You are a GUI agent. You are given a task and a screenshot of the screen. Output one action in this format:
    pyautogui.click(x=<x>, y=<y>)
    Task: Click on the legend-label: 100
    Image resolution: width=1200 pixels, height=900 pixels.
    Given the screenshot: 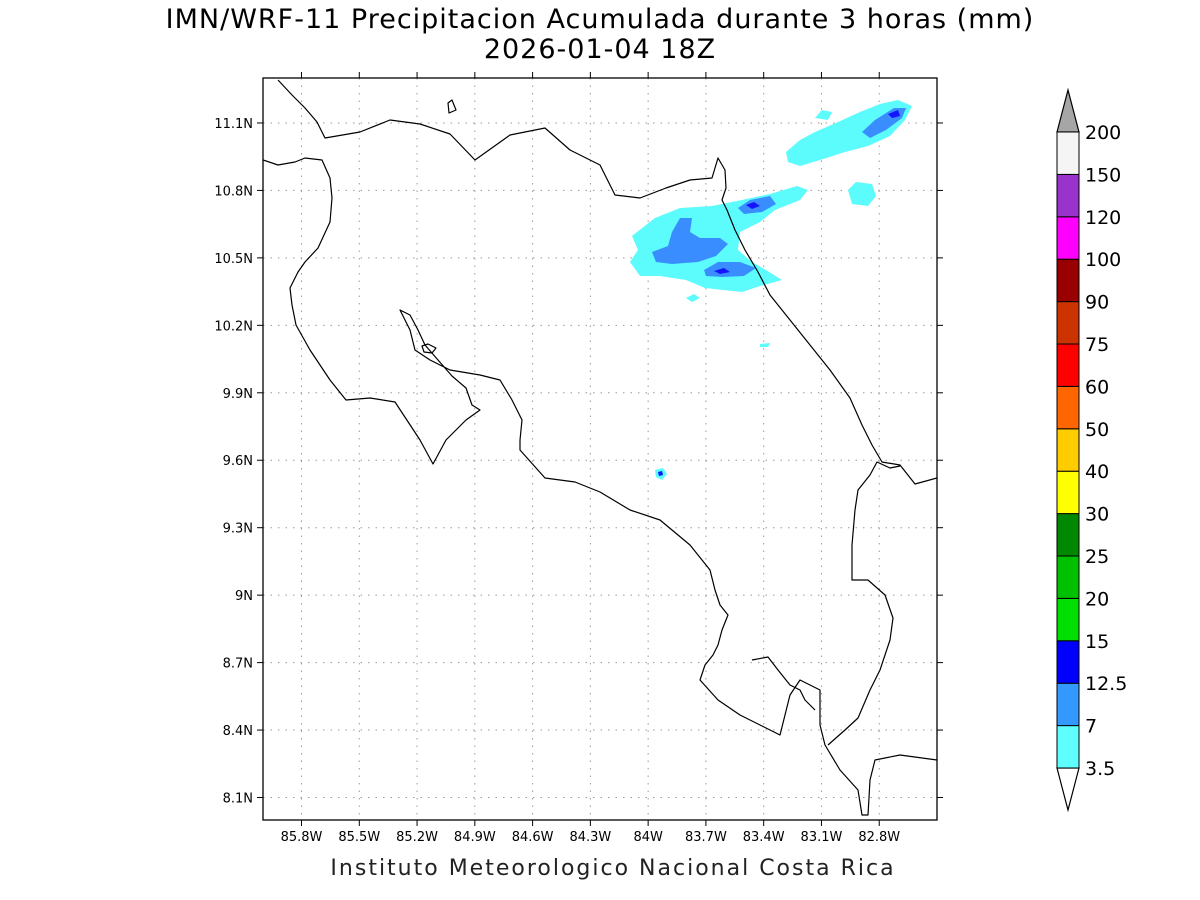 What is the action you would take?
    pyautogui.click(x=1103, y=260)
    